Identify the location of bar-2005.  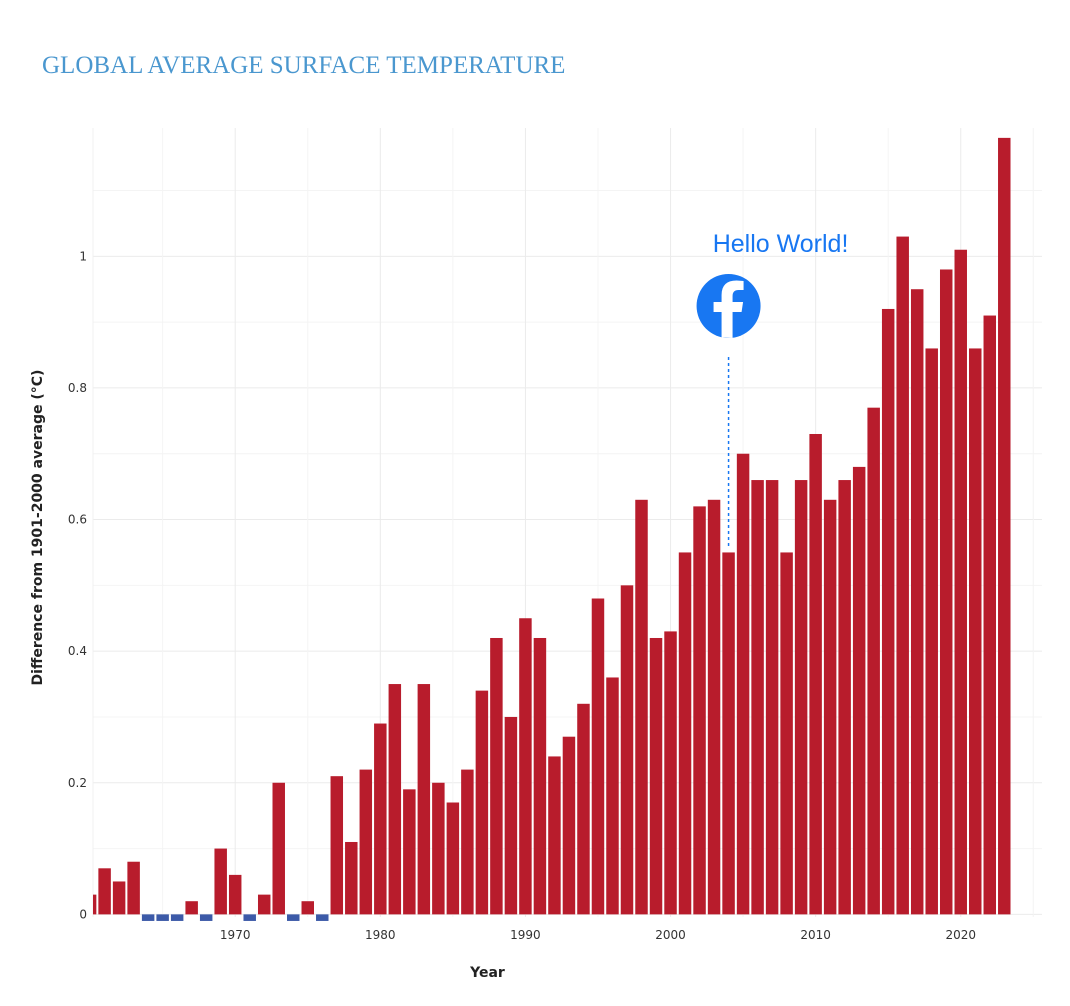
(743, 684).